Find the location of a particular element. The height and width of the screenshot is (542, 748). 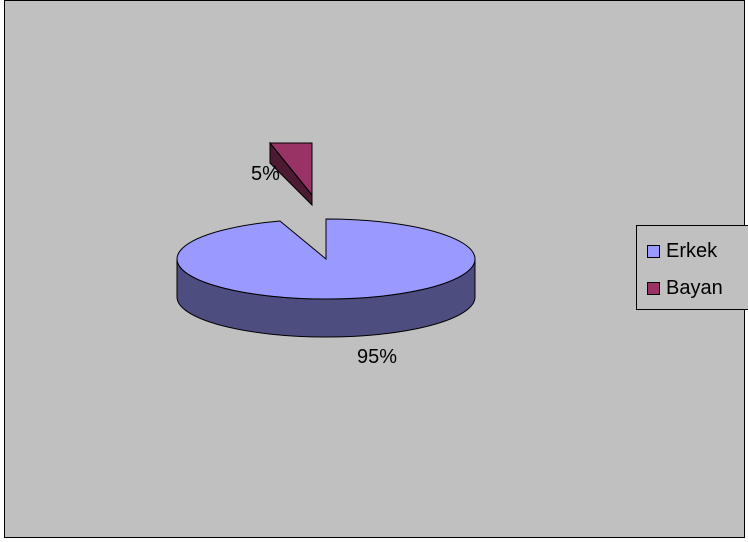

pie-chart is located at coordinates (326, 239).